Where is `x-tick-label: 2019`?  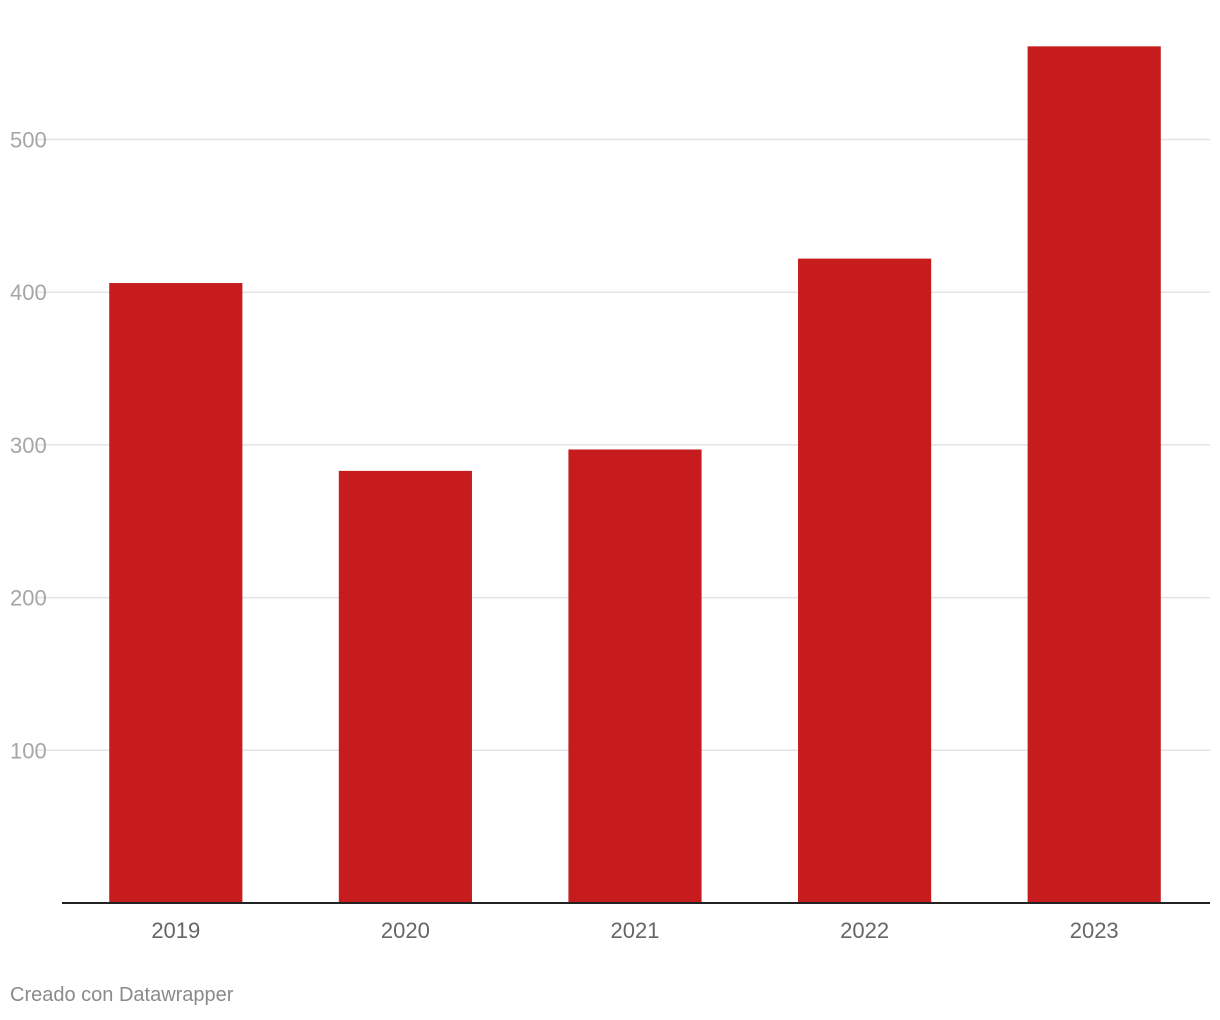
x-tick-label: 2019 is located at coordinates (175, 930).